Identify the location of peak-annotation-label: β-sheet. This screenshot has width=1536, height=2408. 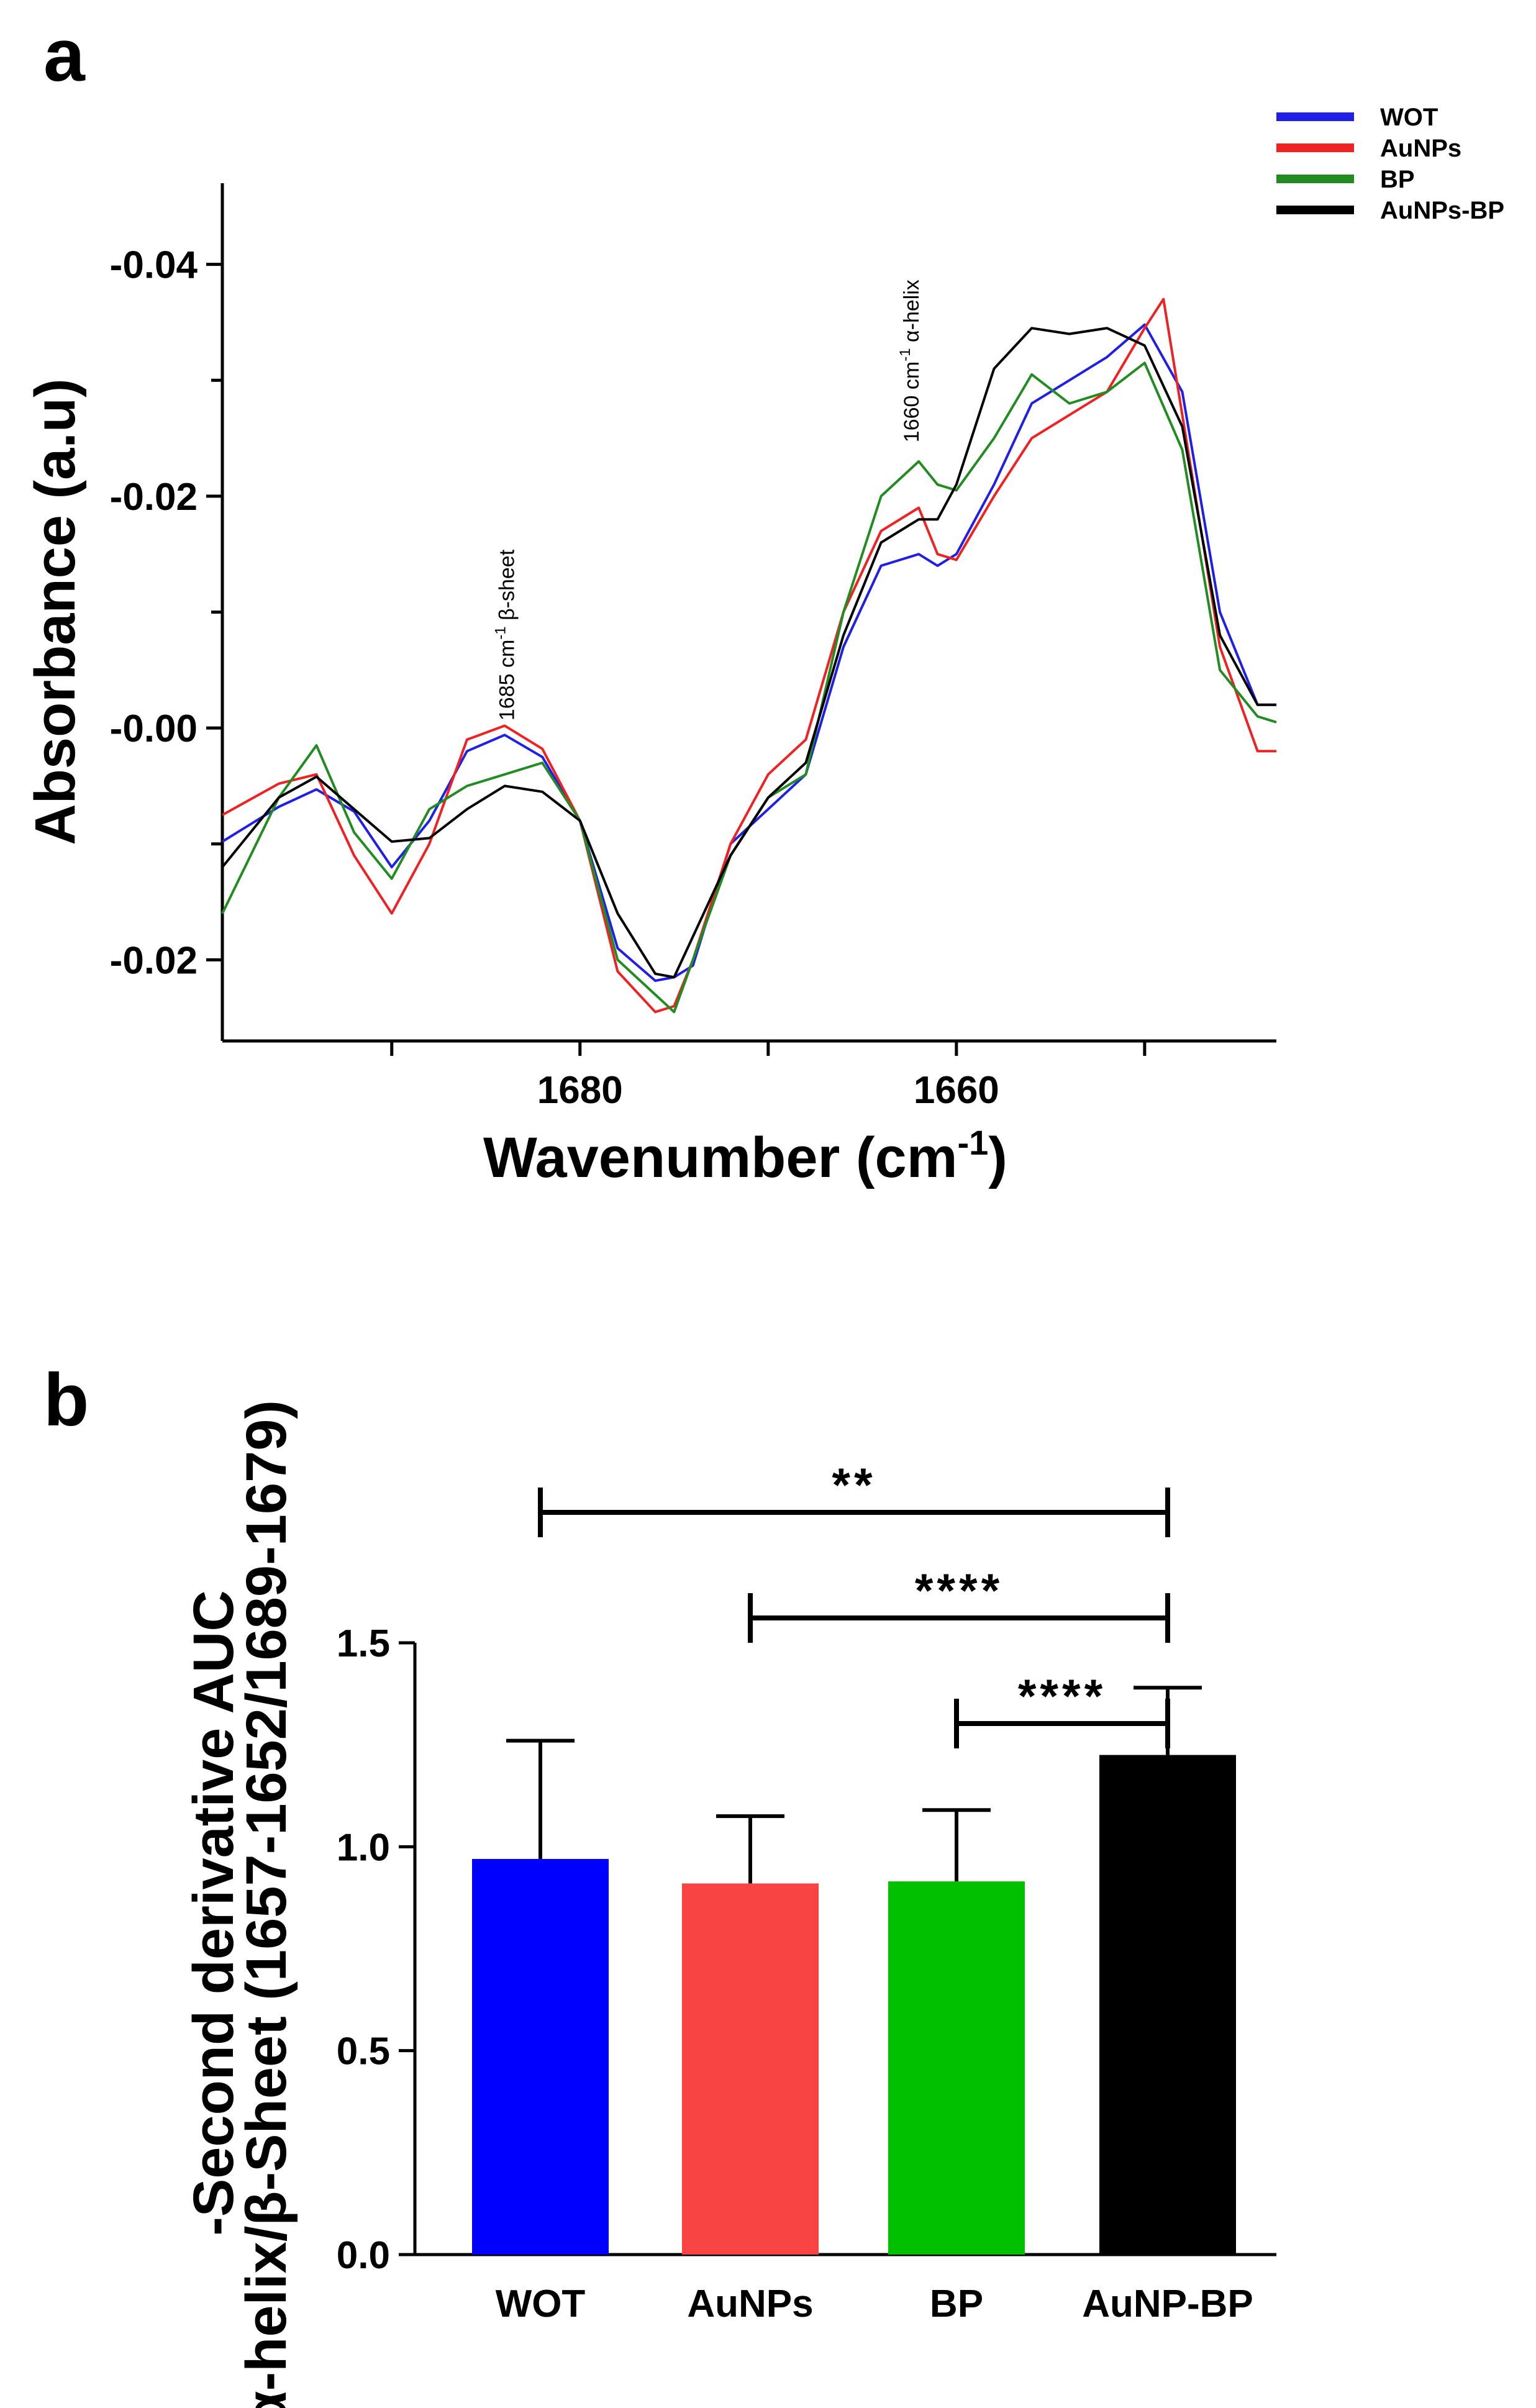
(507, 587).